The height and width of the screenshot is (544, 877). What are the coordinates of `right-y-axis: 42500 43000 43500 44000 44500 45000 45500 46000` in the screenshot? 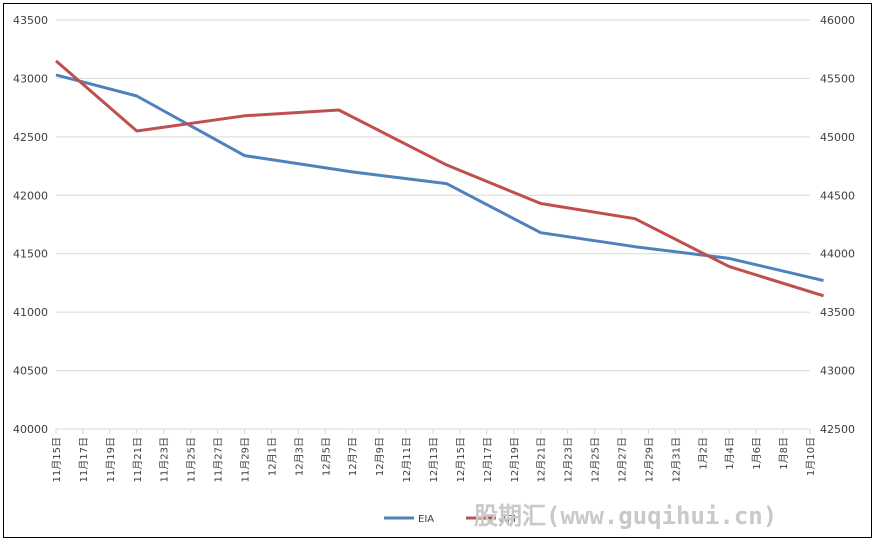 It's located at (837, 225).